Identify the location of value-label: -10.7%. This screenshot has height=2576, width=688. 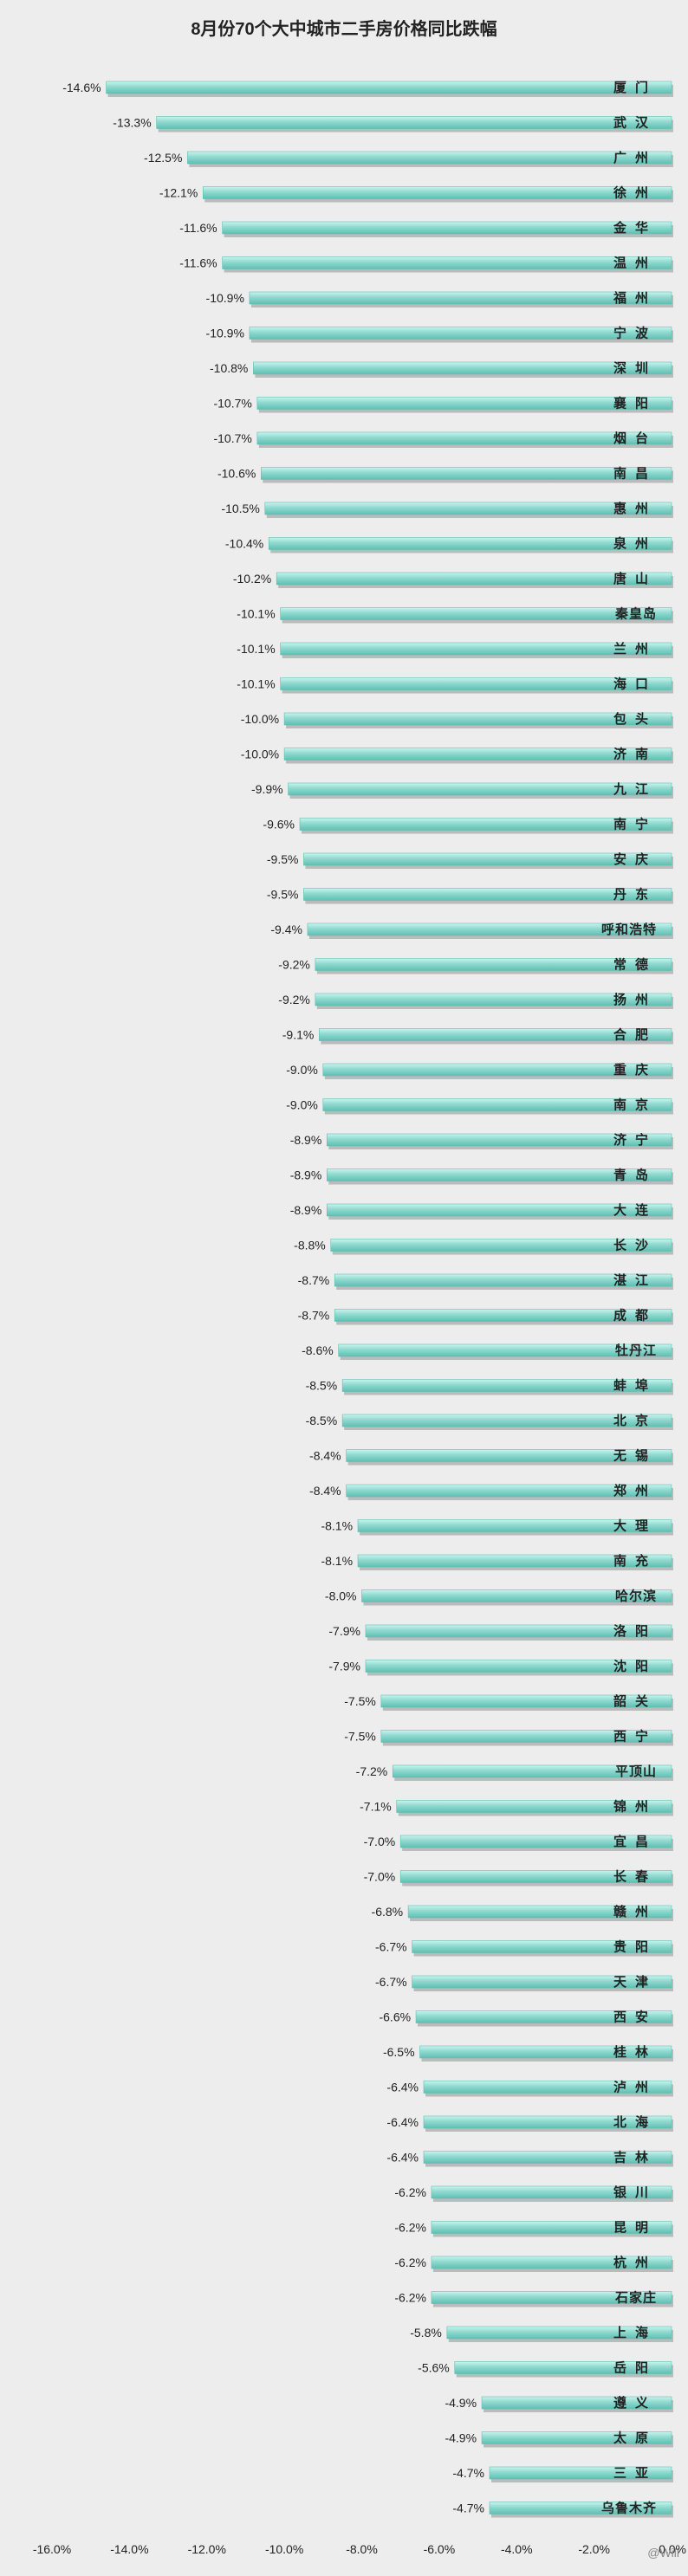
(232, 438).